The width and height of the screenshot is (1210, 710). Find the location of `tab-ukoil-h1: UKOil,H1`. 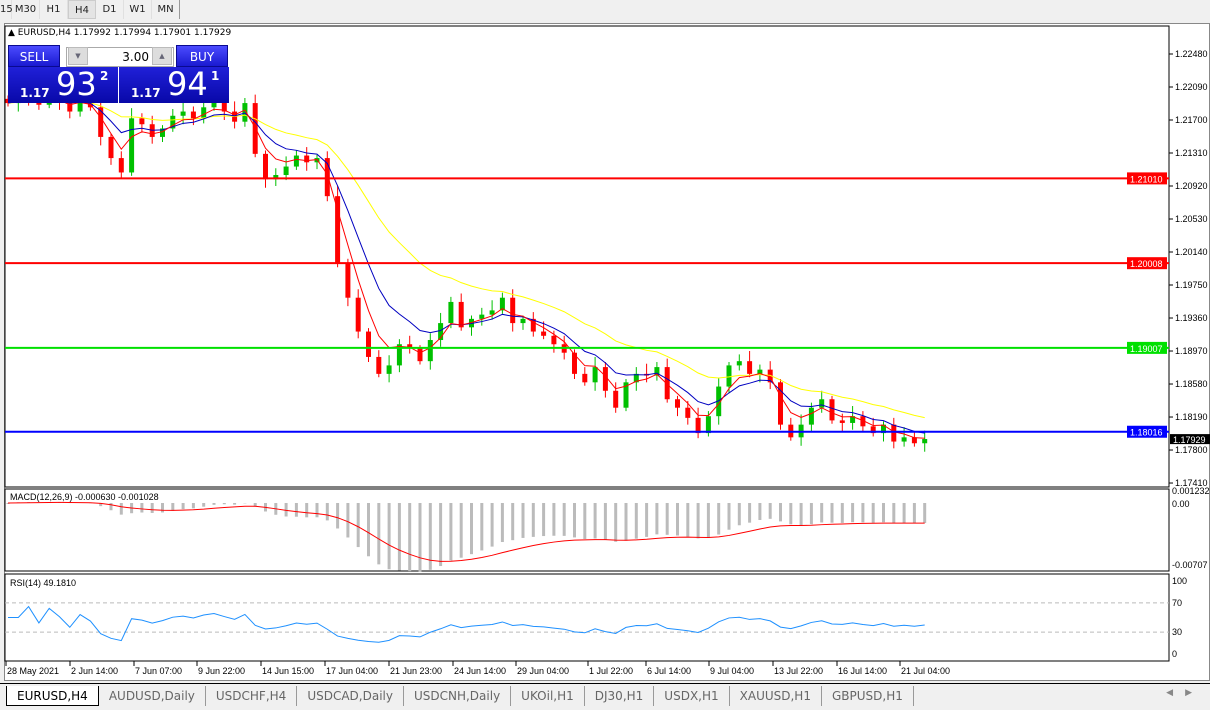

tab-ukoil-h1: UKOil,H1 is located at coordinates (548, 696).